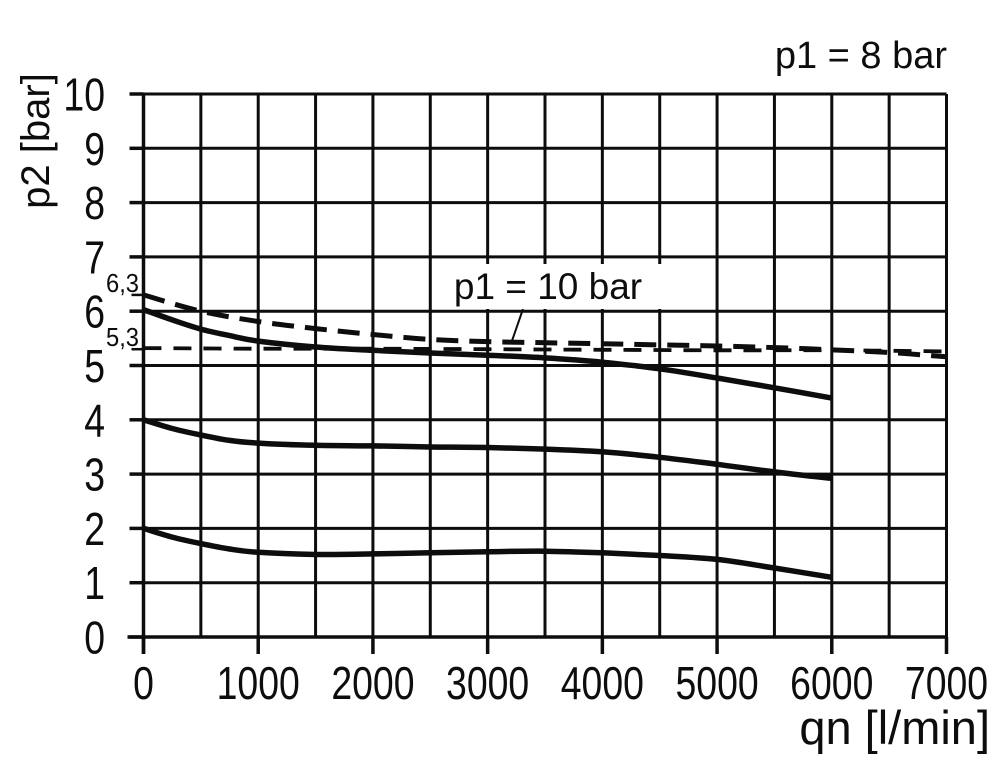  What do you see at coordinates (487, 553) in the screenshot?
I see `curve-p1-8-bar-outlet-setting-2-bar` at bounding box center [487, 553].